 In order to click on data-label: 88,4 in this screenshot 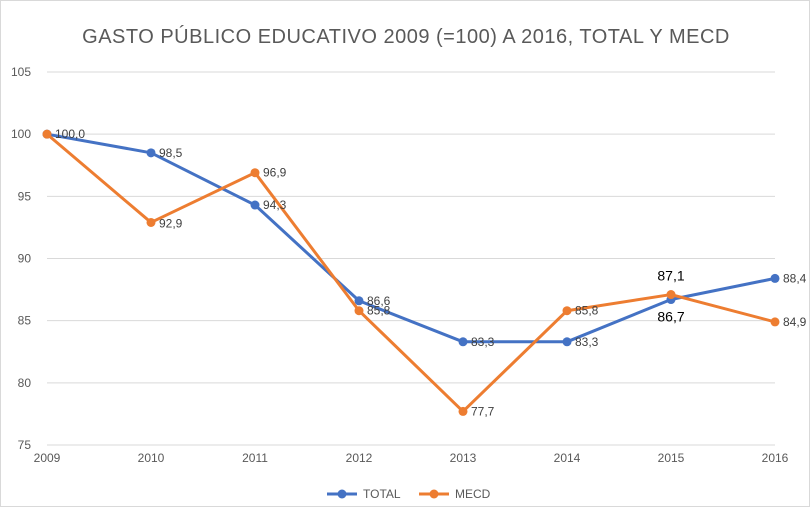, I will do `click(795, 278)`.